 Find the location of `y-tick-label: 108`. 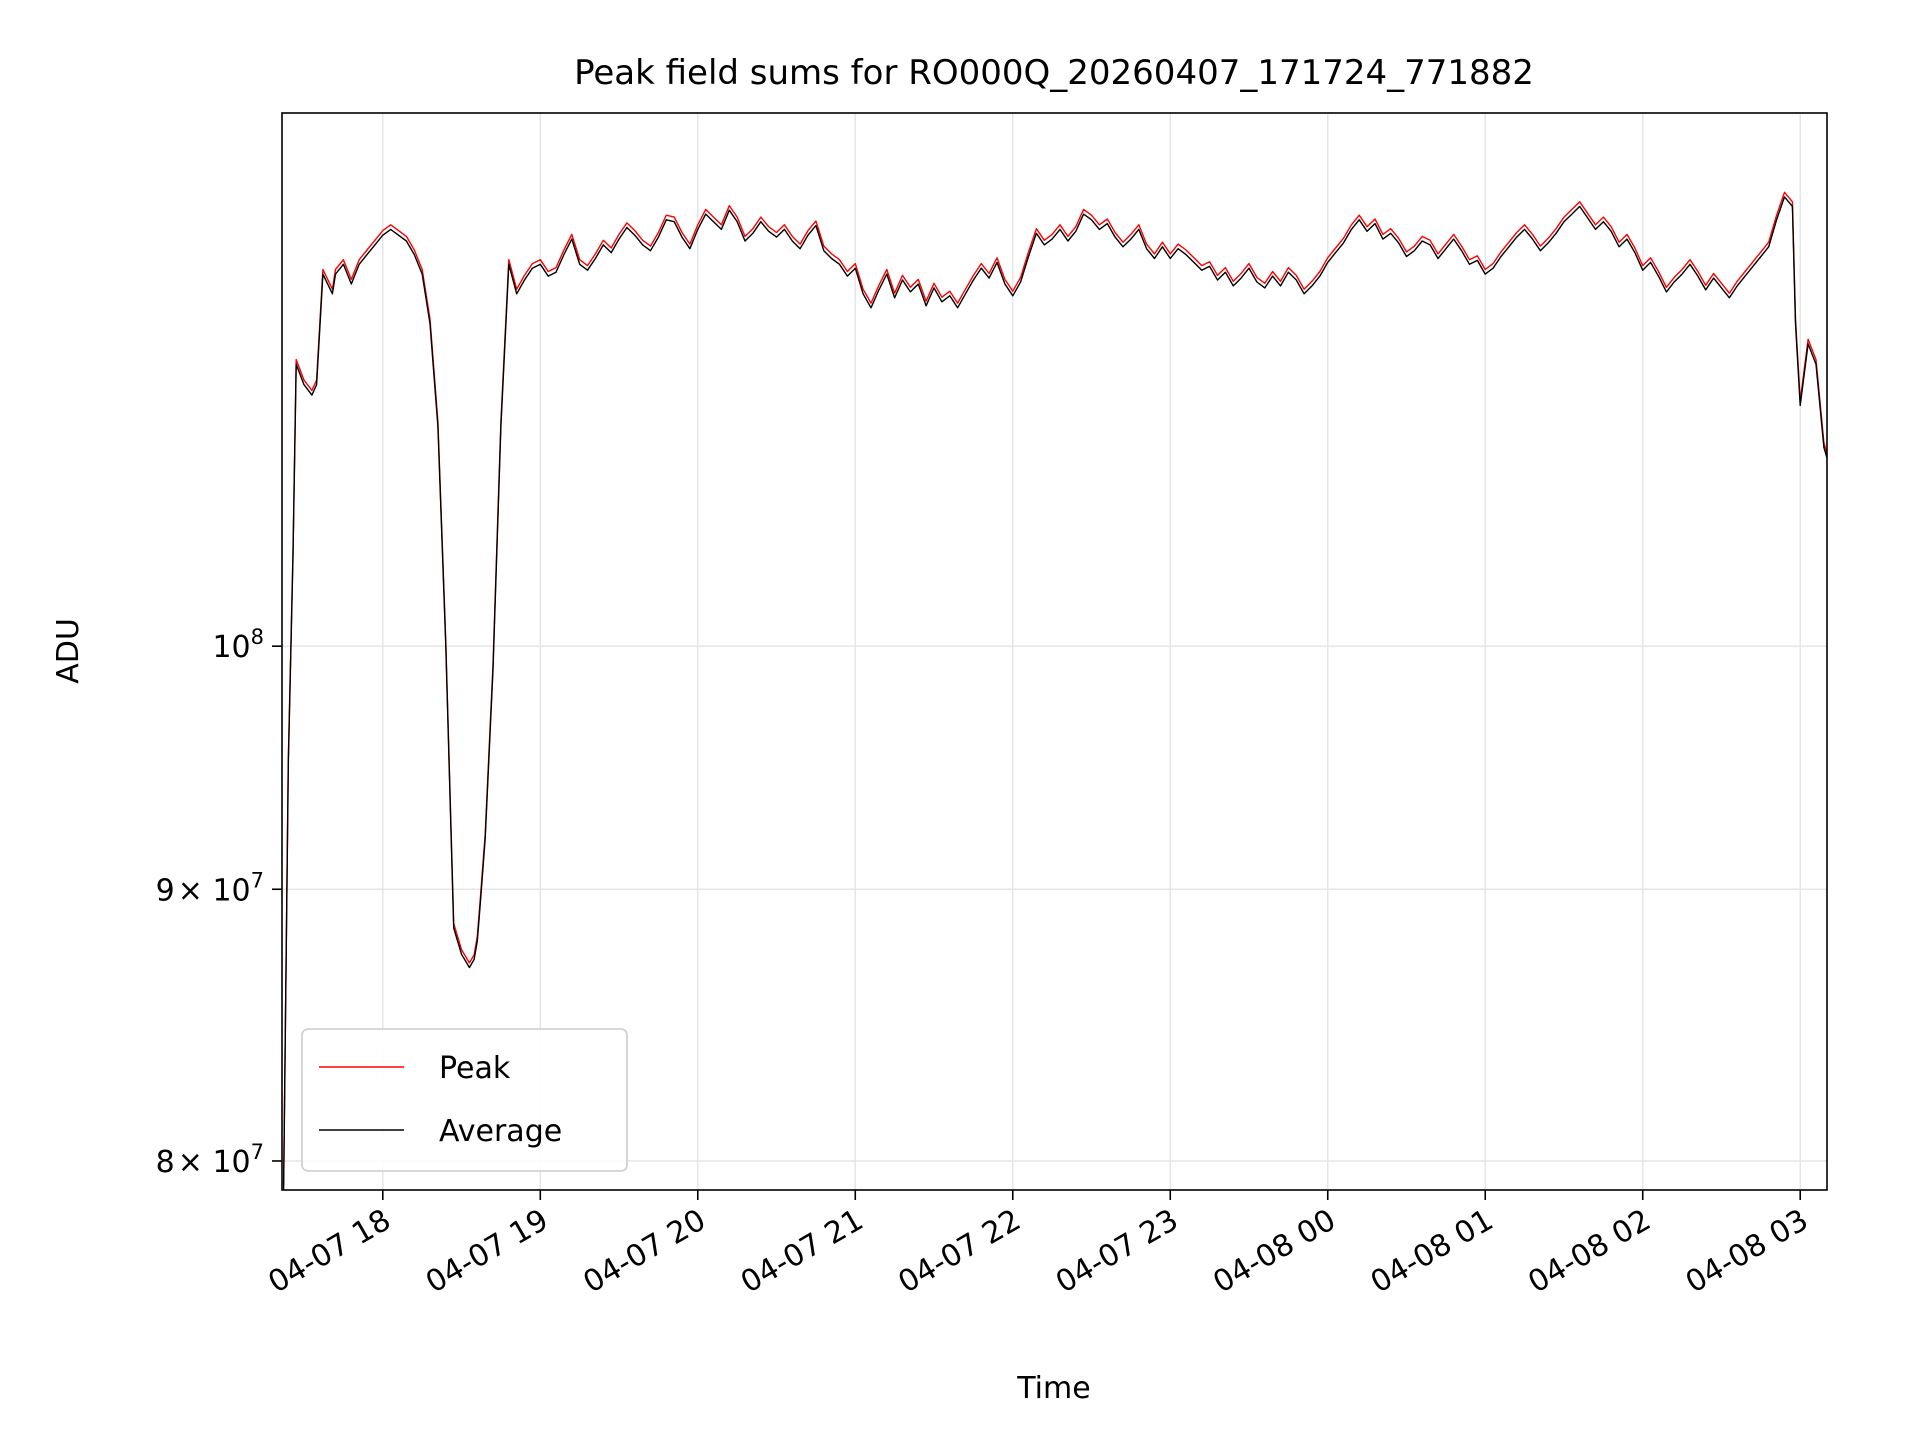

y-tick-label: 108 is located at coordinates (238, 645).